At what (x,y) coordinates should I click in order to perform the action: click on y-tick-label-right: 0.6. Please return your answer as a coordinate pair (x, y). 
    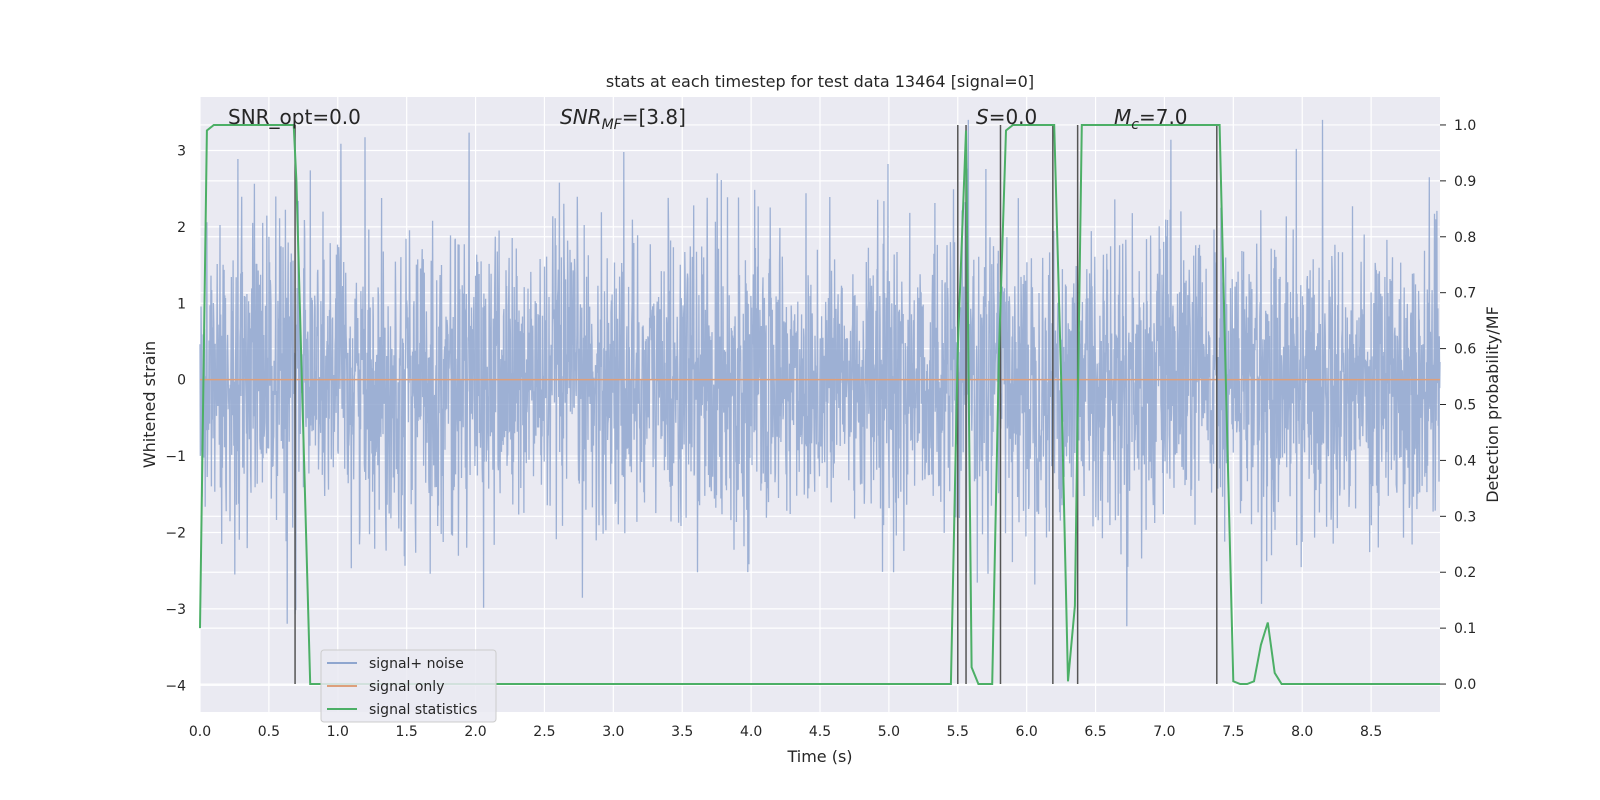
    Looking at the image, I should click on (1465, 350).